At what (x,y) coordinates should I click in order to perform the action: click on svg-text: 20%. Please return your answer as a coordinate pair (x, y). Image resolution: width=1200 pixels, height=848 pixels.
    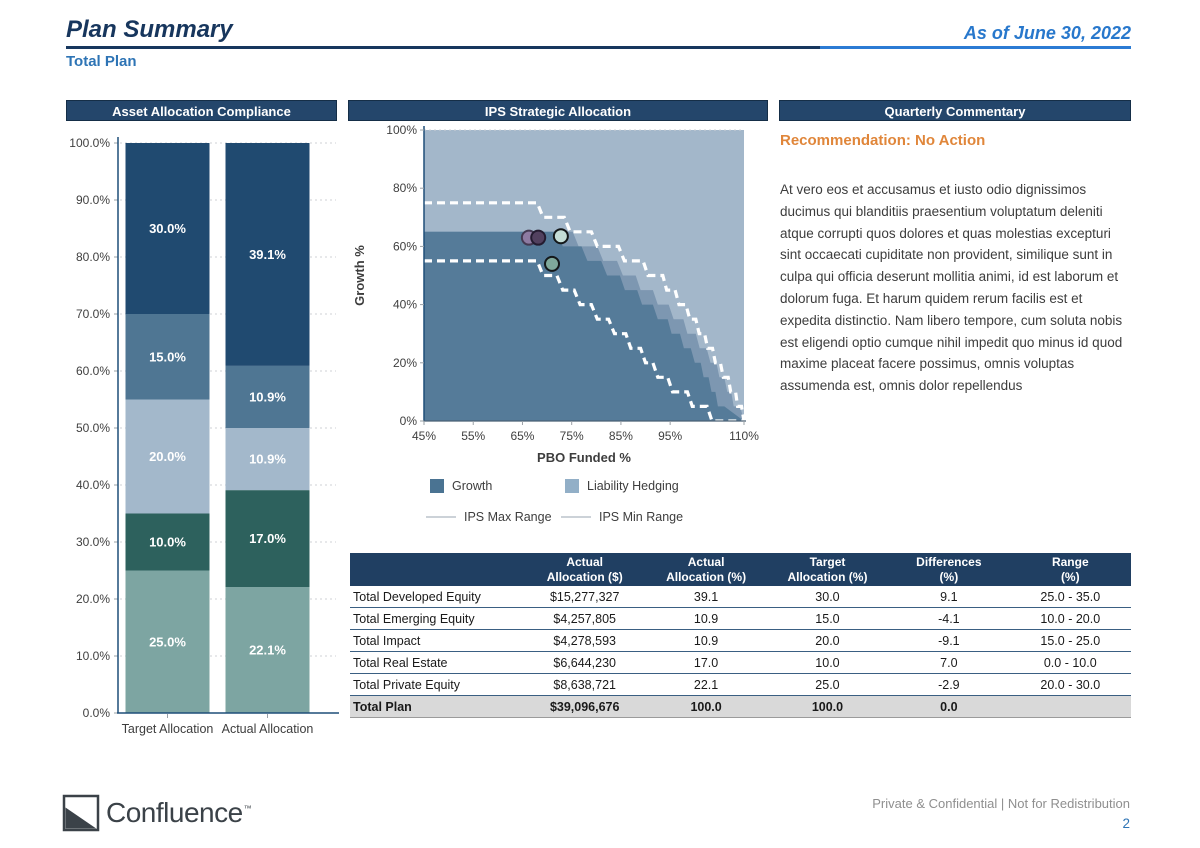
    Looking at the image, I should click on (405, 363).